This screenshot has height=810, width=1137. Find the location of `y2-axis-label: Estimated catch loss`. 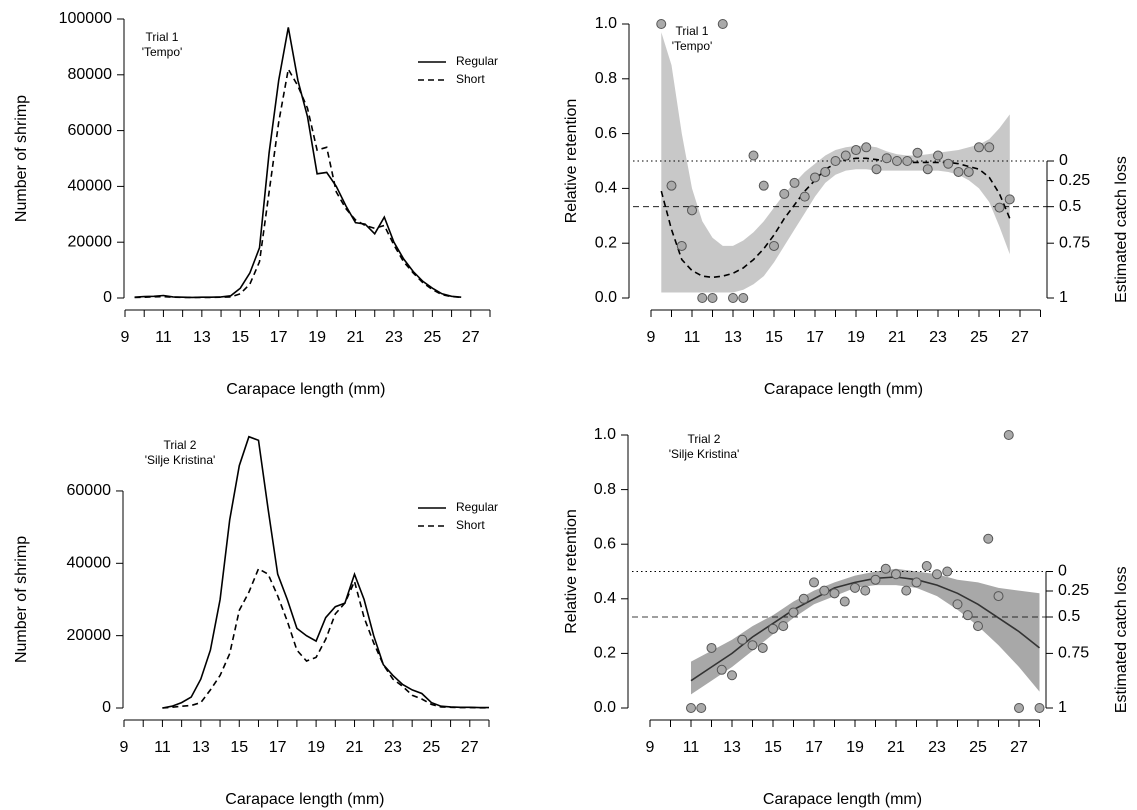

y2-axis-label: Estimated catch loss is located at coordinates (1121, 229).